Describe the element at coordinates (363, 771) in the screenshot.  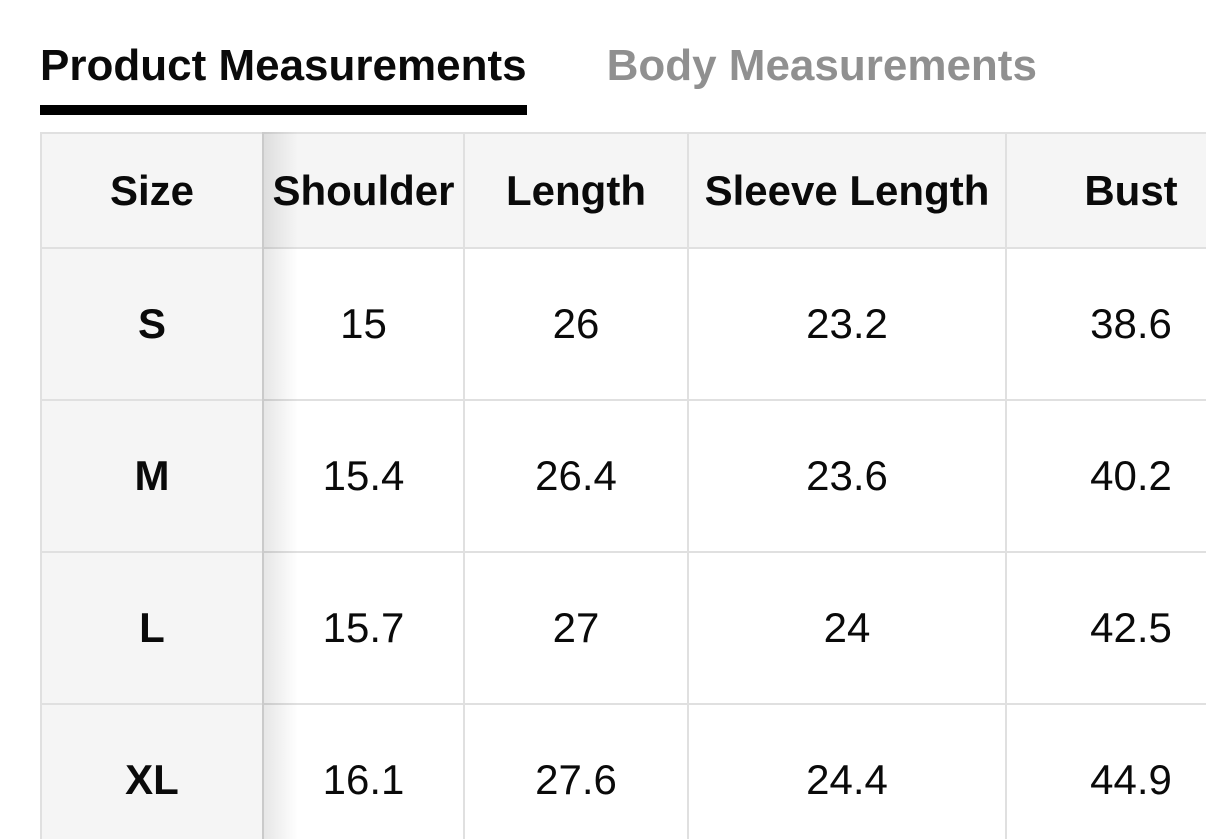
I see `measurement-cell: 16.1` at that location.